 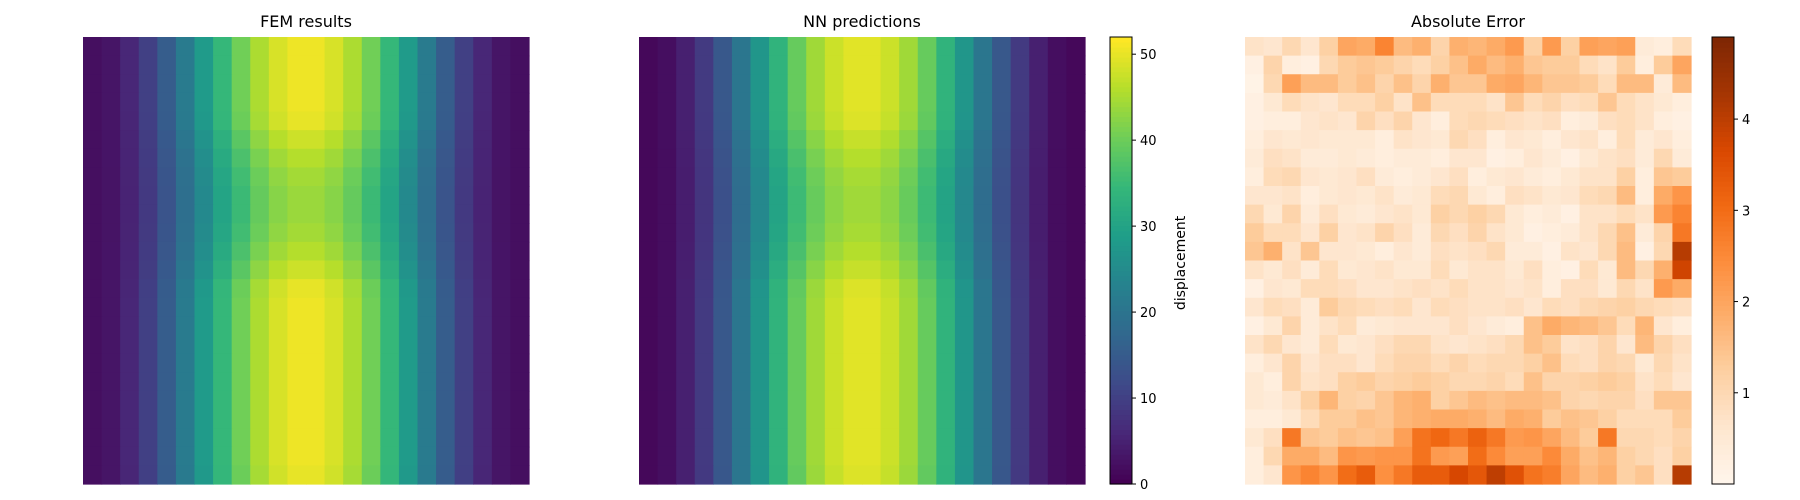 What do you see at coordinates (1148, 55) in the screenshot?
I see `colorbar-tick-label: 50` at bounding box center [1148, 55].